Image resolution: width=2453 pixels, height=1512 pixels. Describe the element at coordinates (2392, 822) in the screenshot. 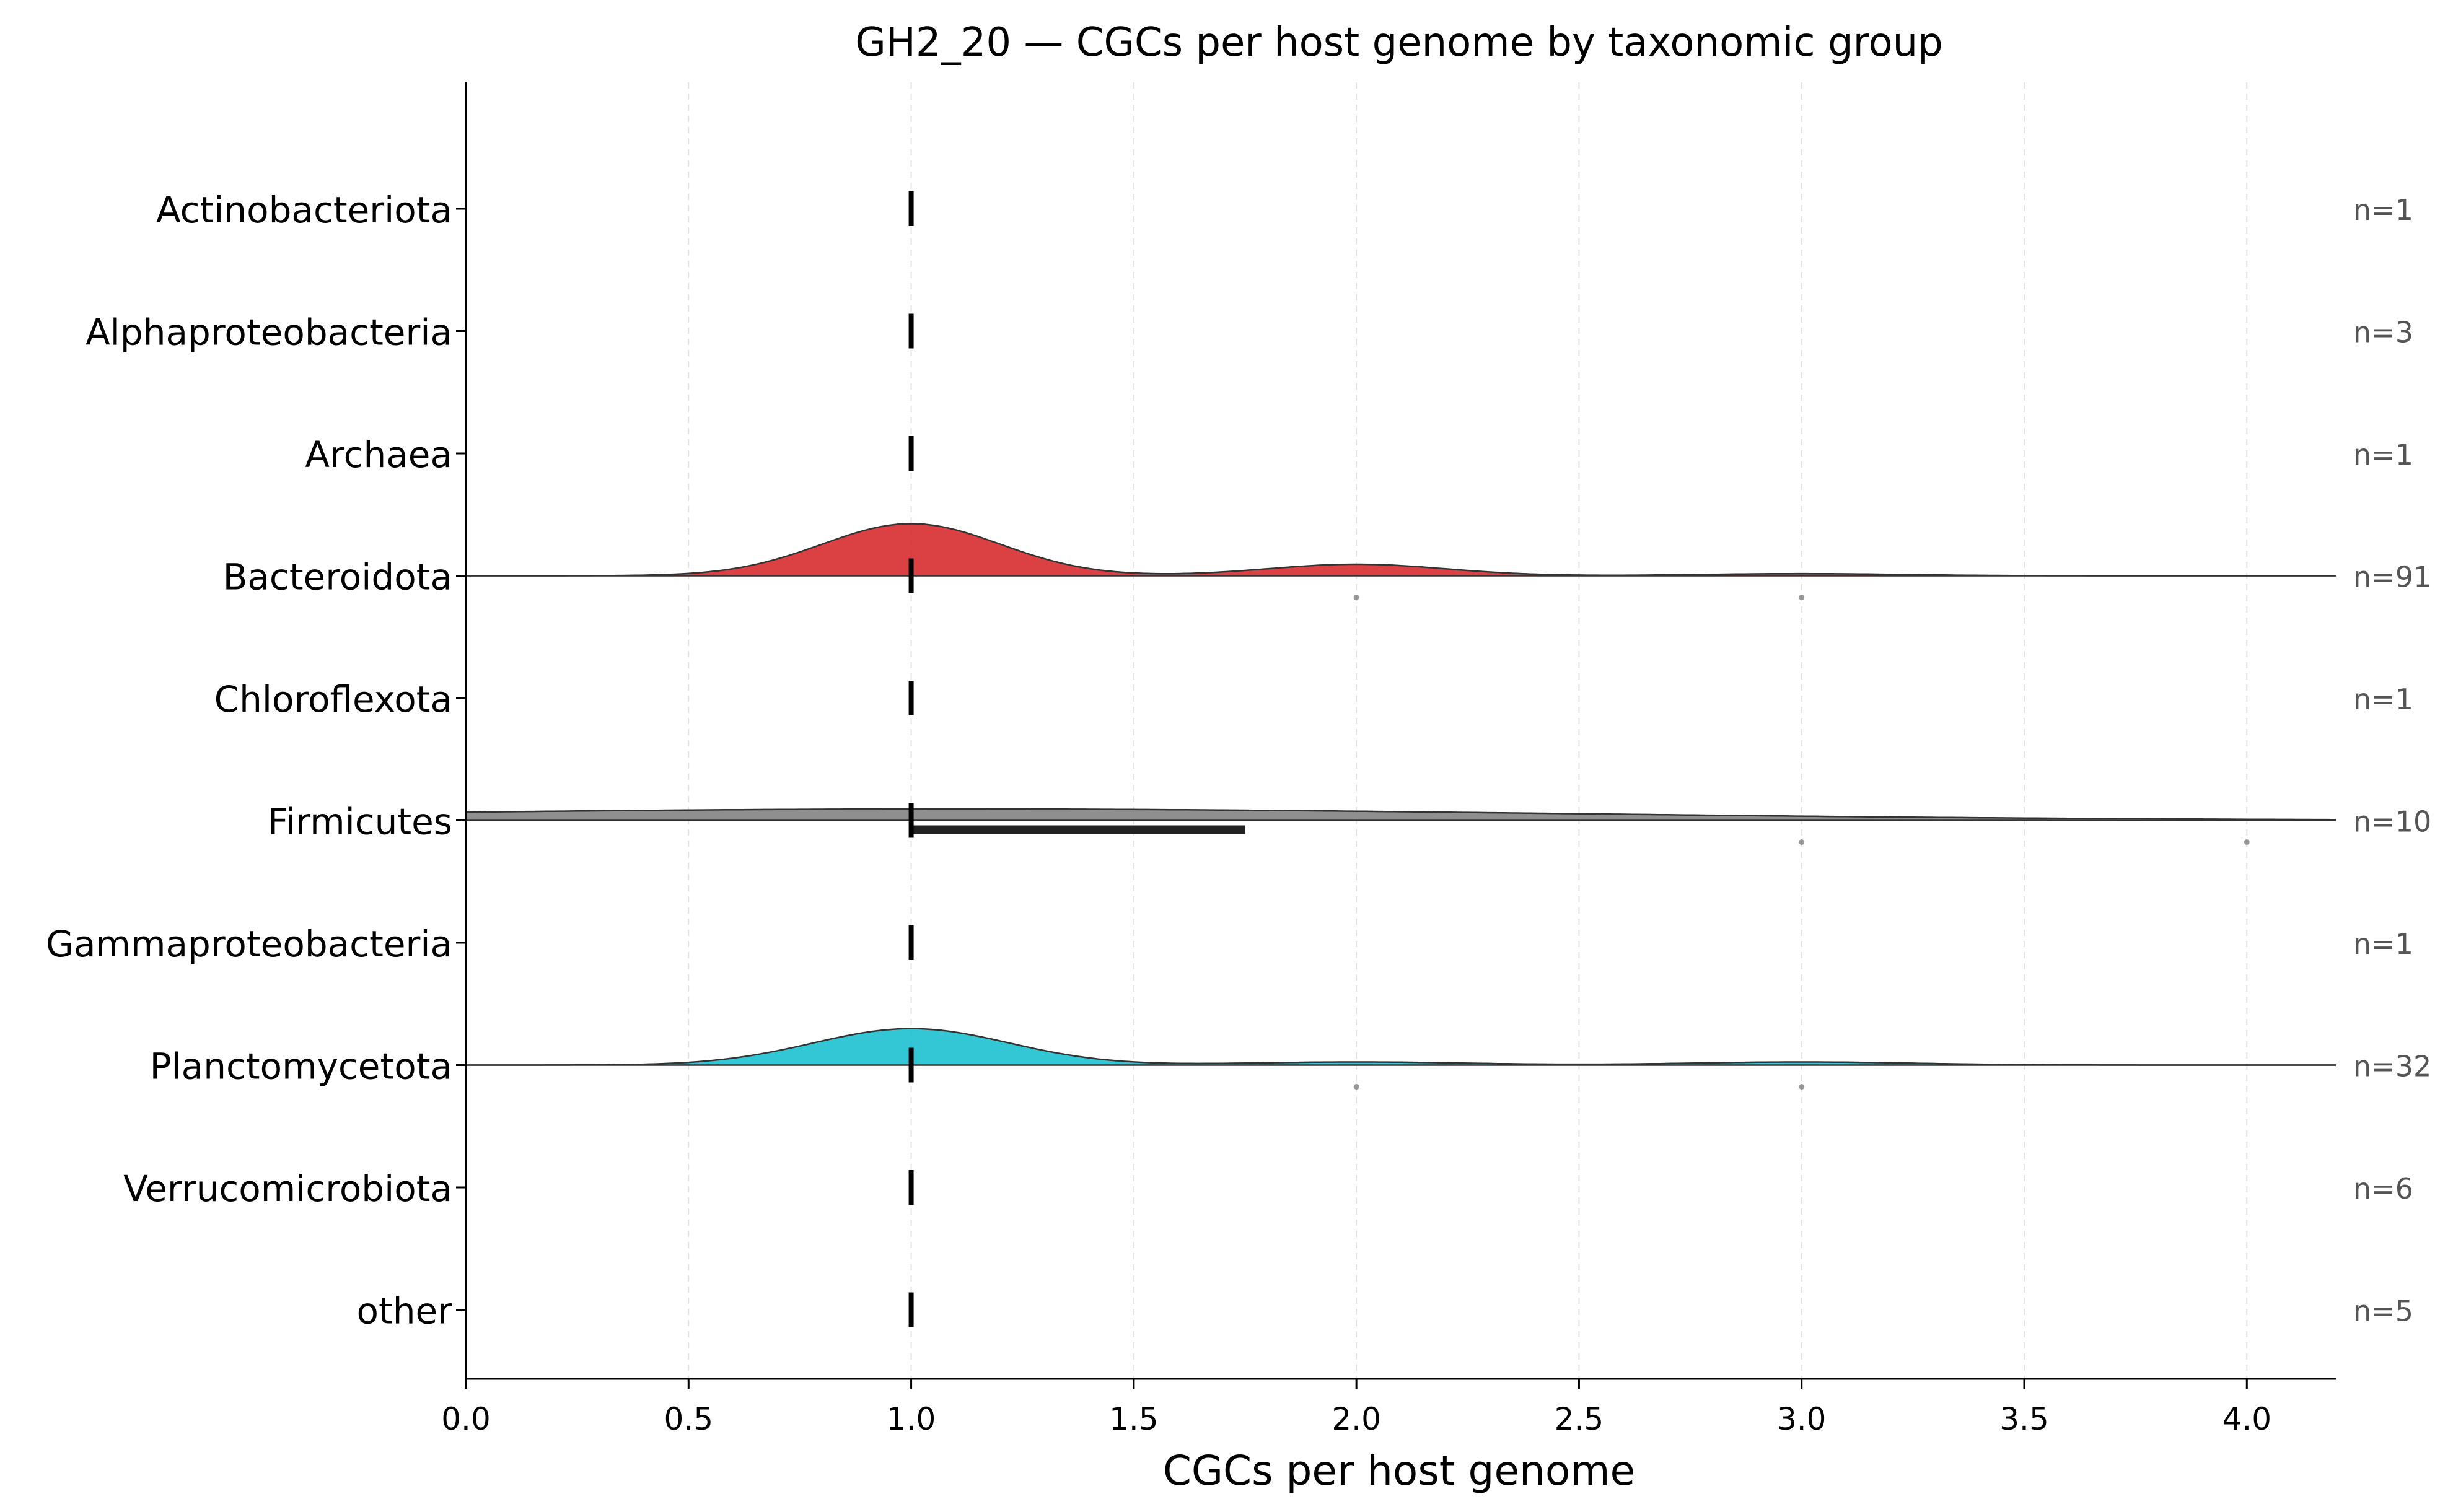

I see `n-label-firmicutes: n=10` at that location.